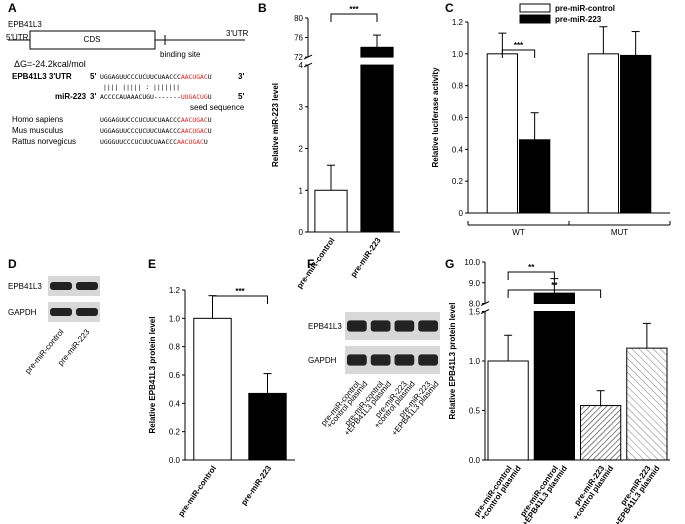  I want to click on y-tick-label: 72, so click(298, 57).